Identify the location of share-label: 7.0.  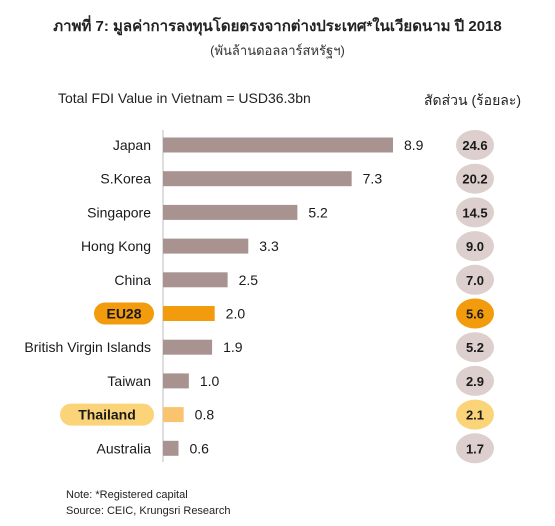
(475, 280).